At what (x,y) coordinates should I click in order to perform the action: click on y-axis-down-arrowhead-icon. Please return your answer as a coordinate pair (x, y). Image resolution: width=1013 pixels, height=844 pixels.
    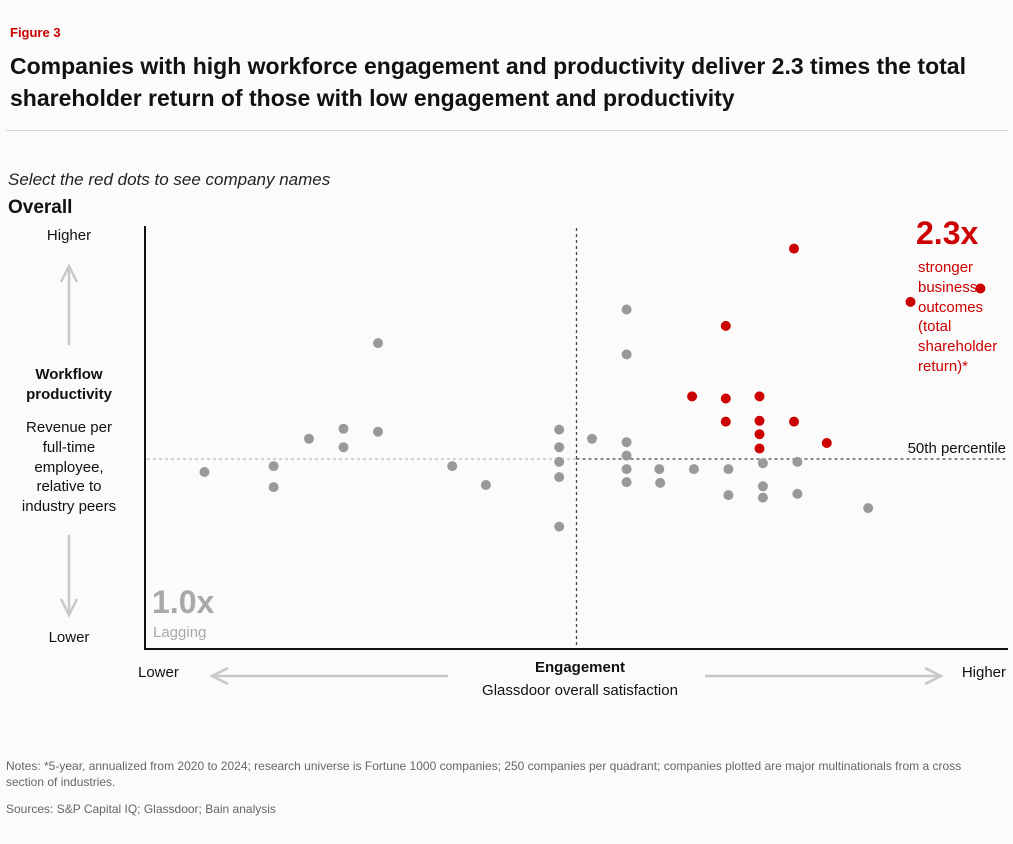
    Looking at the image, I should click on (69, 608).